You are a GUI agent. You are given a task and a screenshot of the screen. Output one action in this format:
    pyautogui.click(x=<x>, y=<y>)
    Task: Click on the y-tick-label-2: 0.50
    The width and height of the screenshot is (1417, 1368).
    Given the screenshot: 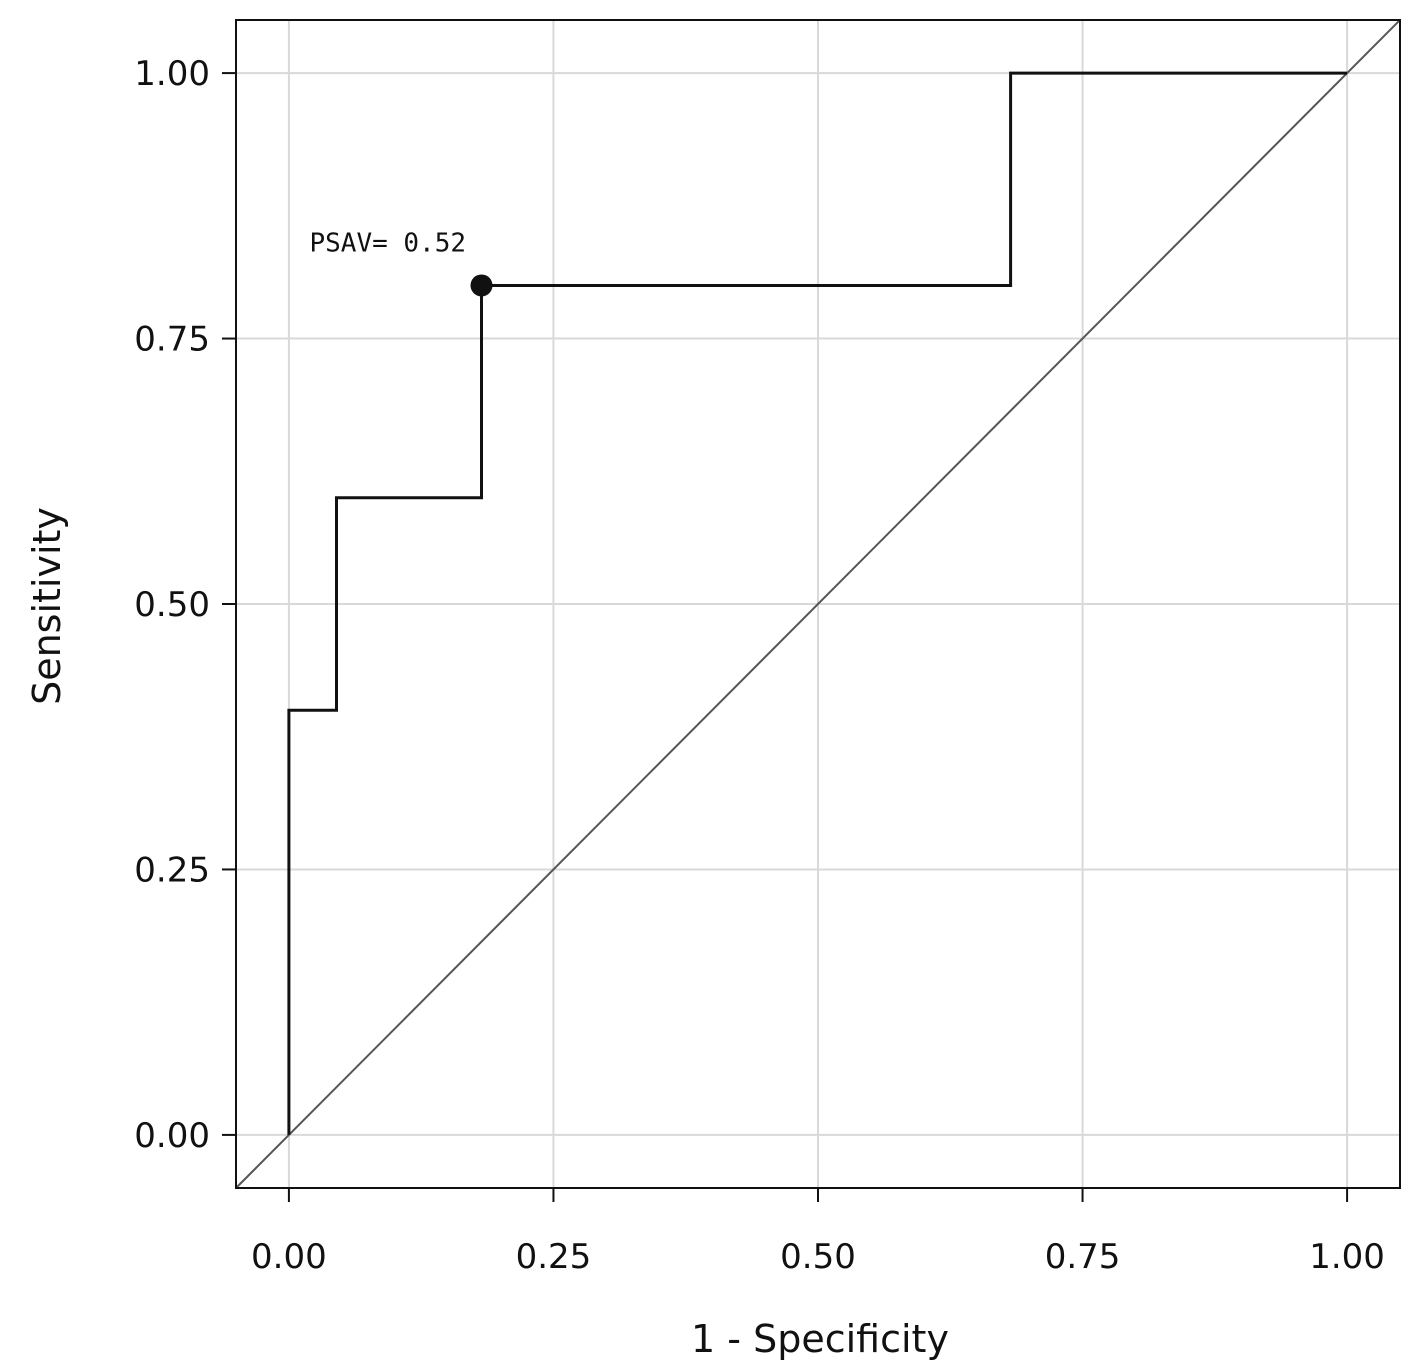 What is the action you would take?
    pyautogui.click(x=172, y=605)
    